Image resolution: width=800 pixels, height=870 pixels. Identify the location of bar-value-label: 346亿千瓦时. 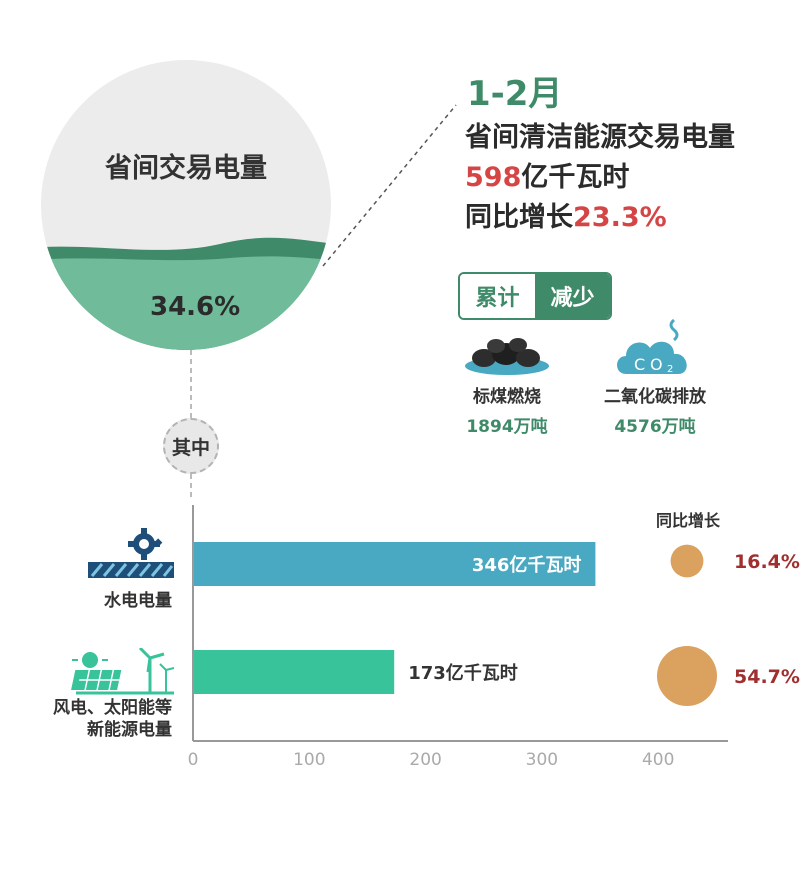
(527, 565).